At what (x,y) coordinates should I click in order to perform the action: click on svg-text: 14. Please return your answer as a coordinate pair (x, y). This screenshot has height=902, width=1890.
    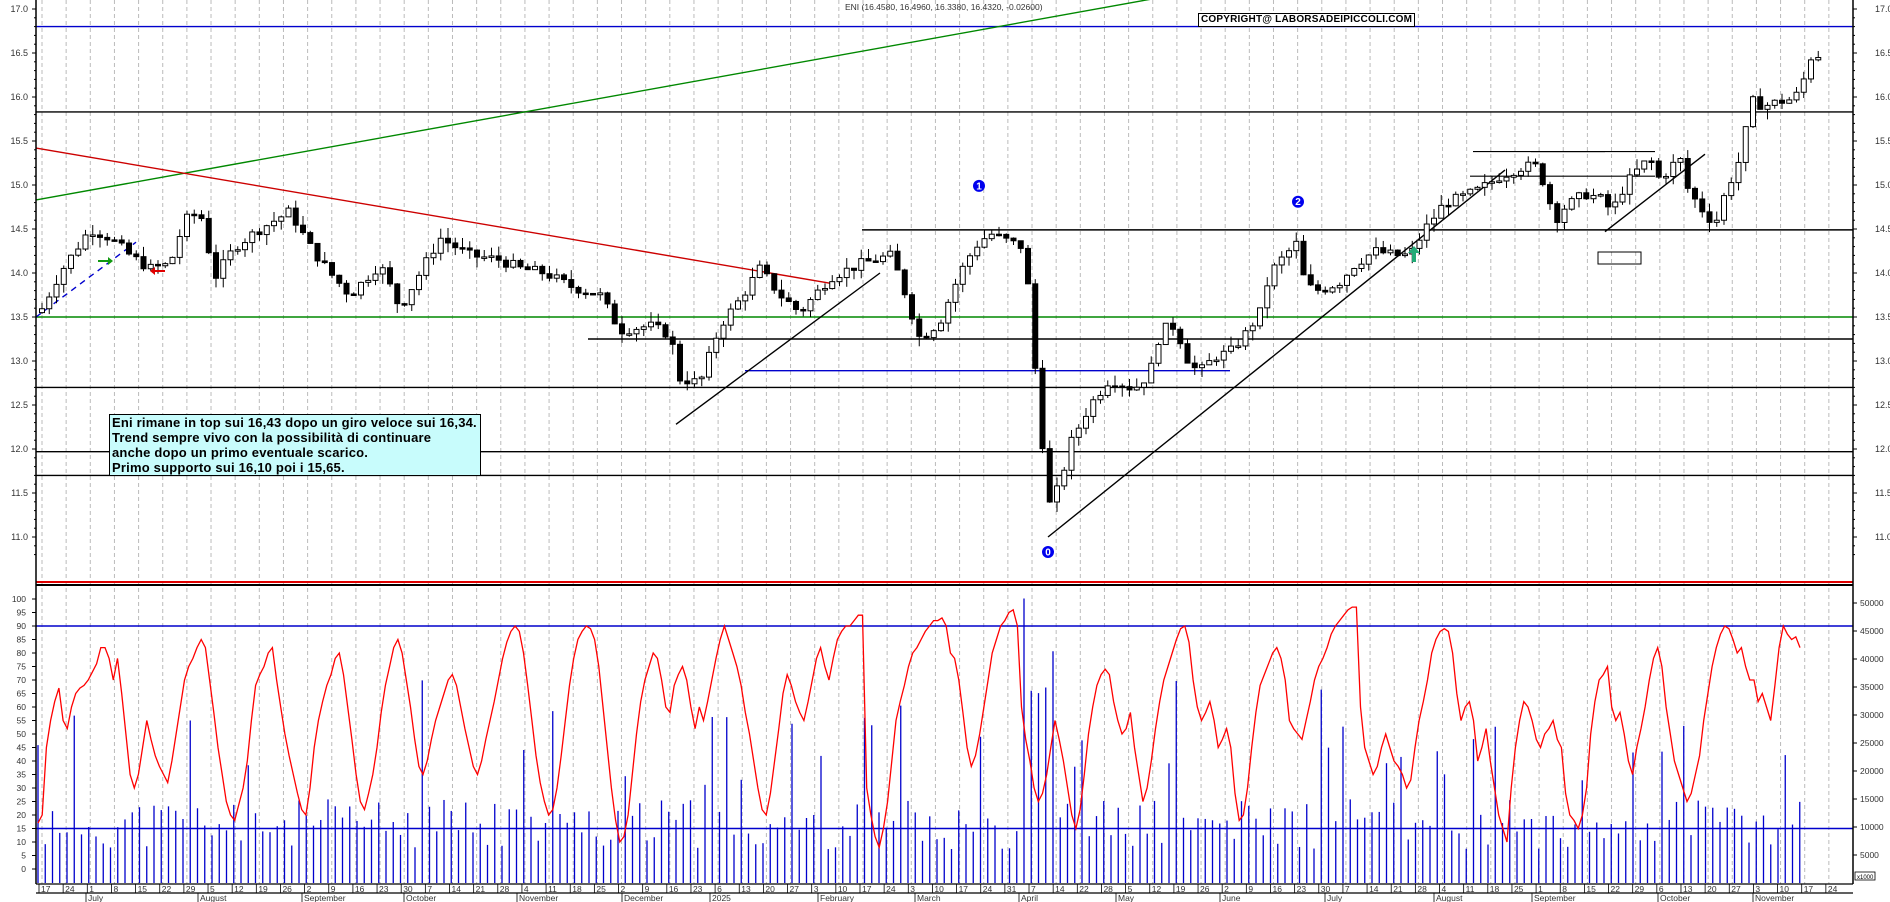
    Looking at the image, I should click on (456, 889).